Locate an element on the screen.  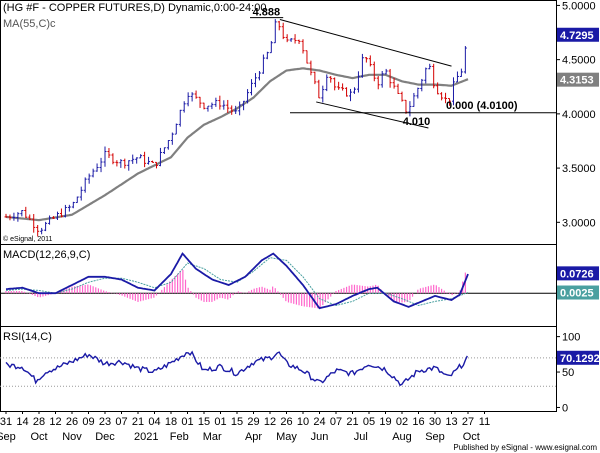
month-label: Dec is located at coordinates (105, 437).